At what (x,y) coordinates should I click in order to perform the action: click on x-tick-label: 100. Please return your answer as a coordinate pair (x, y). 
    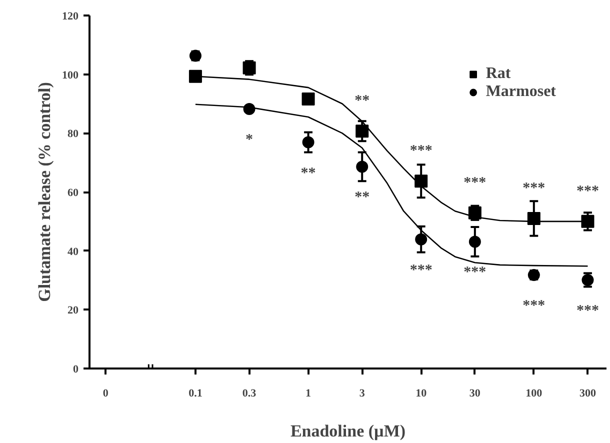
    Looking at the image, I should click on (534, 394).